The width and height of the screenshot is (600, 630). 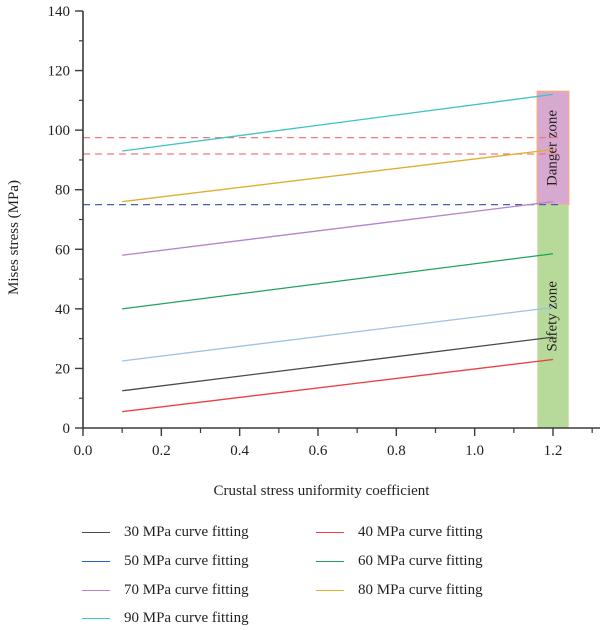 I want to click on legend-item-30mpa: 30 MPa curve fitting, so click(x=165, y=532).